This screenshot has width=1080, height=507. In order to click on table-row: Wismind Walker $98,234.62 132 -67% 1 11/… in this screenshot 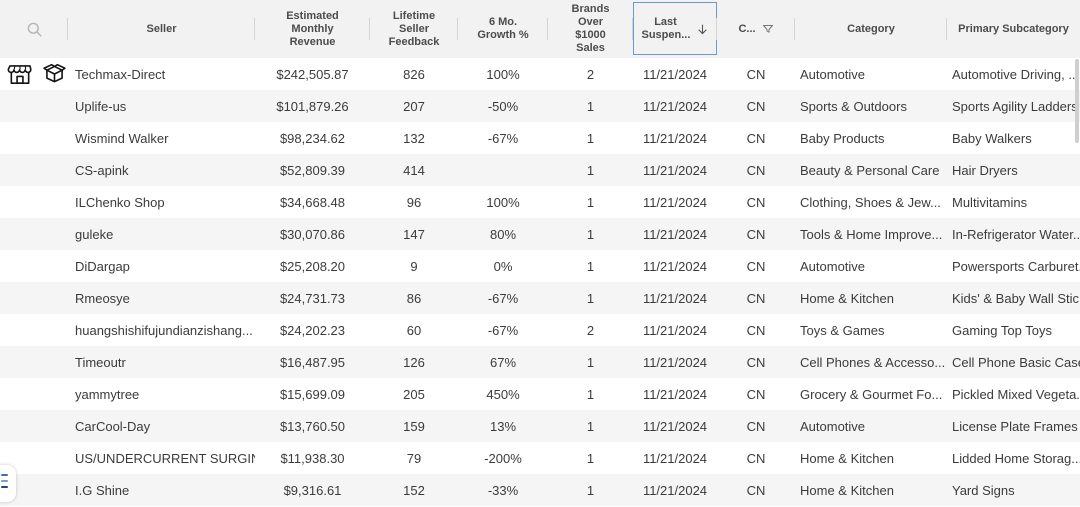, I will do `click(540, 138)`.